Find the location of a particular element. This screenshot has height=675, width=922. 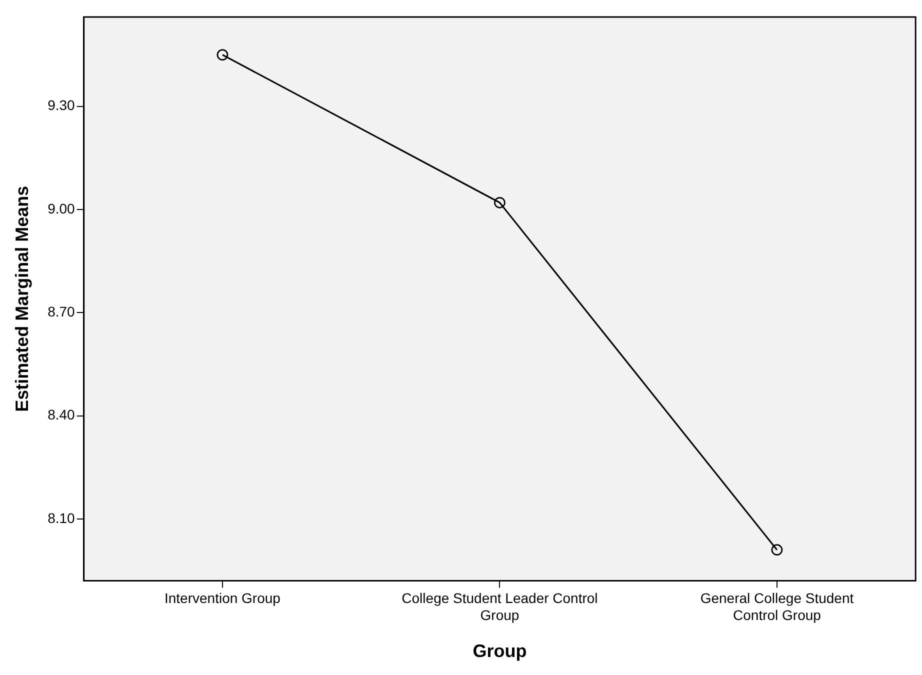

y-tick-label: 8.10 is located at coordinates (62, 518).